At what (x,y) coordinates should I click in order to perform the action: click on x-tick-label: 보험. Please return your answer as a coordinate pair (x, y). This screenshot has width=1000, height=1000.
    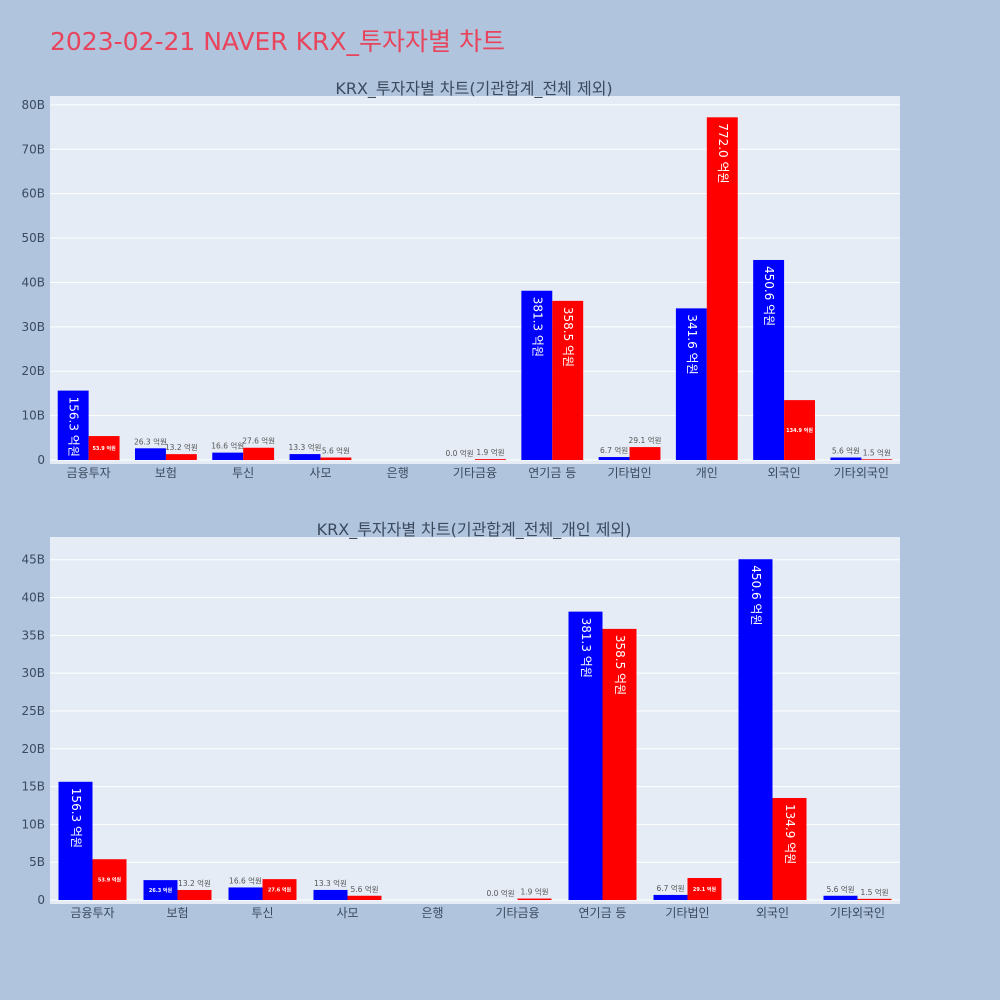
    Looking at the image, I should click on (177, 913).